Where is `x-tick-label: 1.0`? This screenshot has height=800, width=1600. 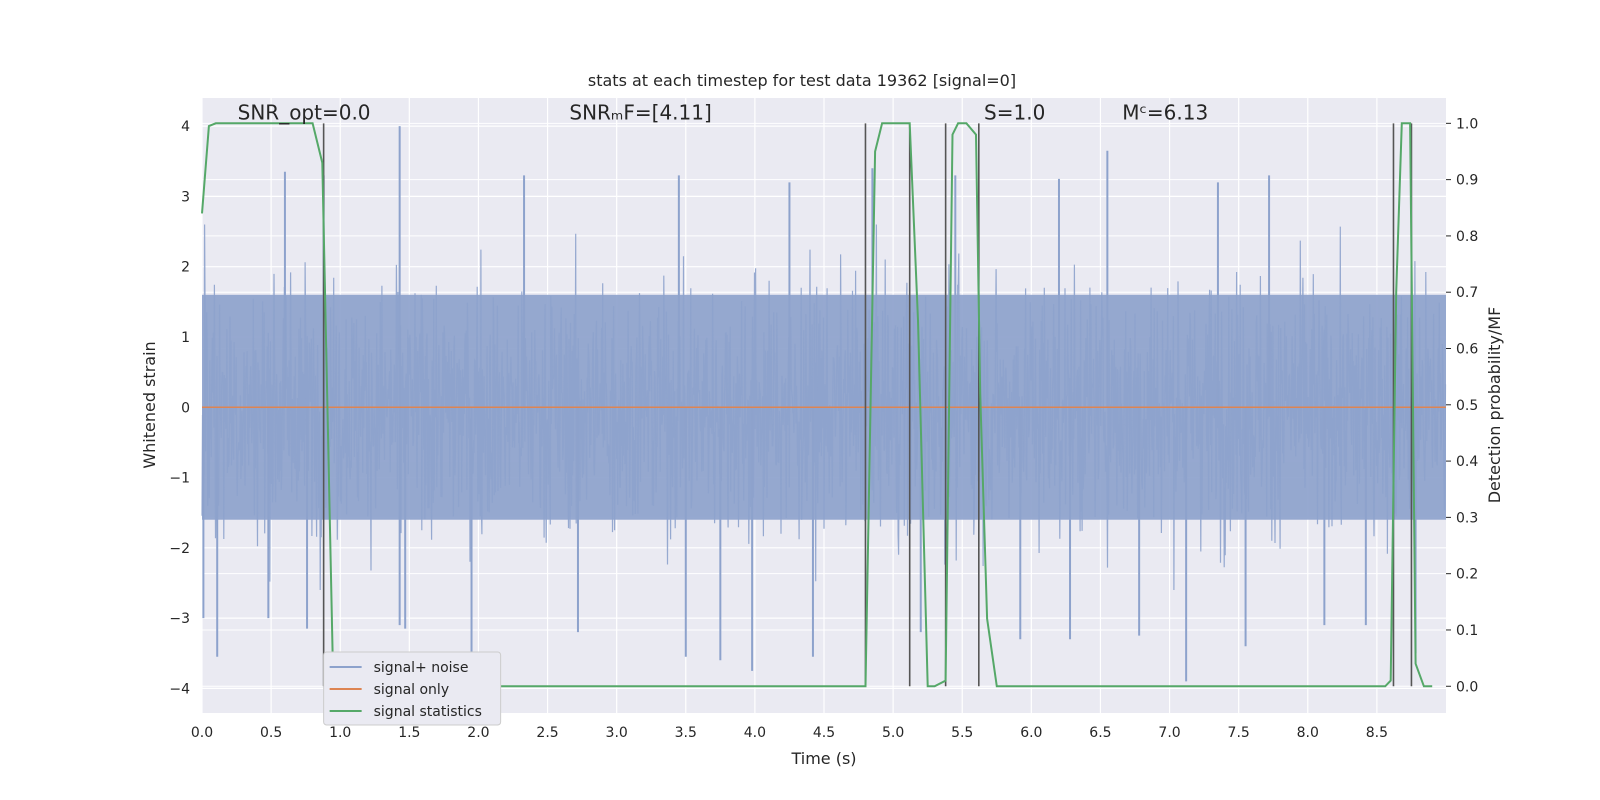
x-tick-label: 1.0 is located at coordinates (340, 733).